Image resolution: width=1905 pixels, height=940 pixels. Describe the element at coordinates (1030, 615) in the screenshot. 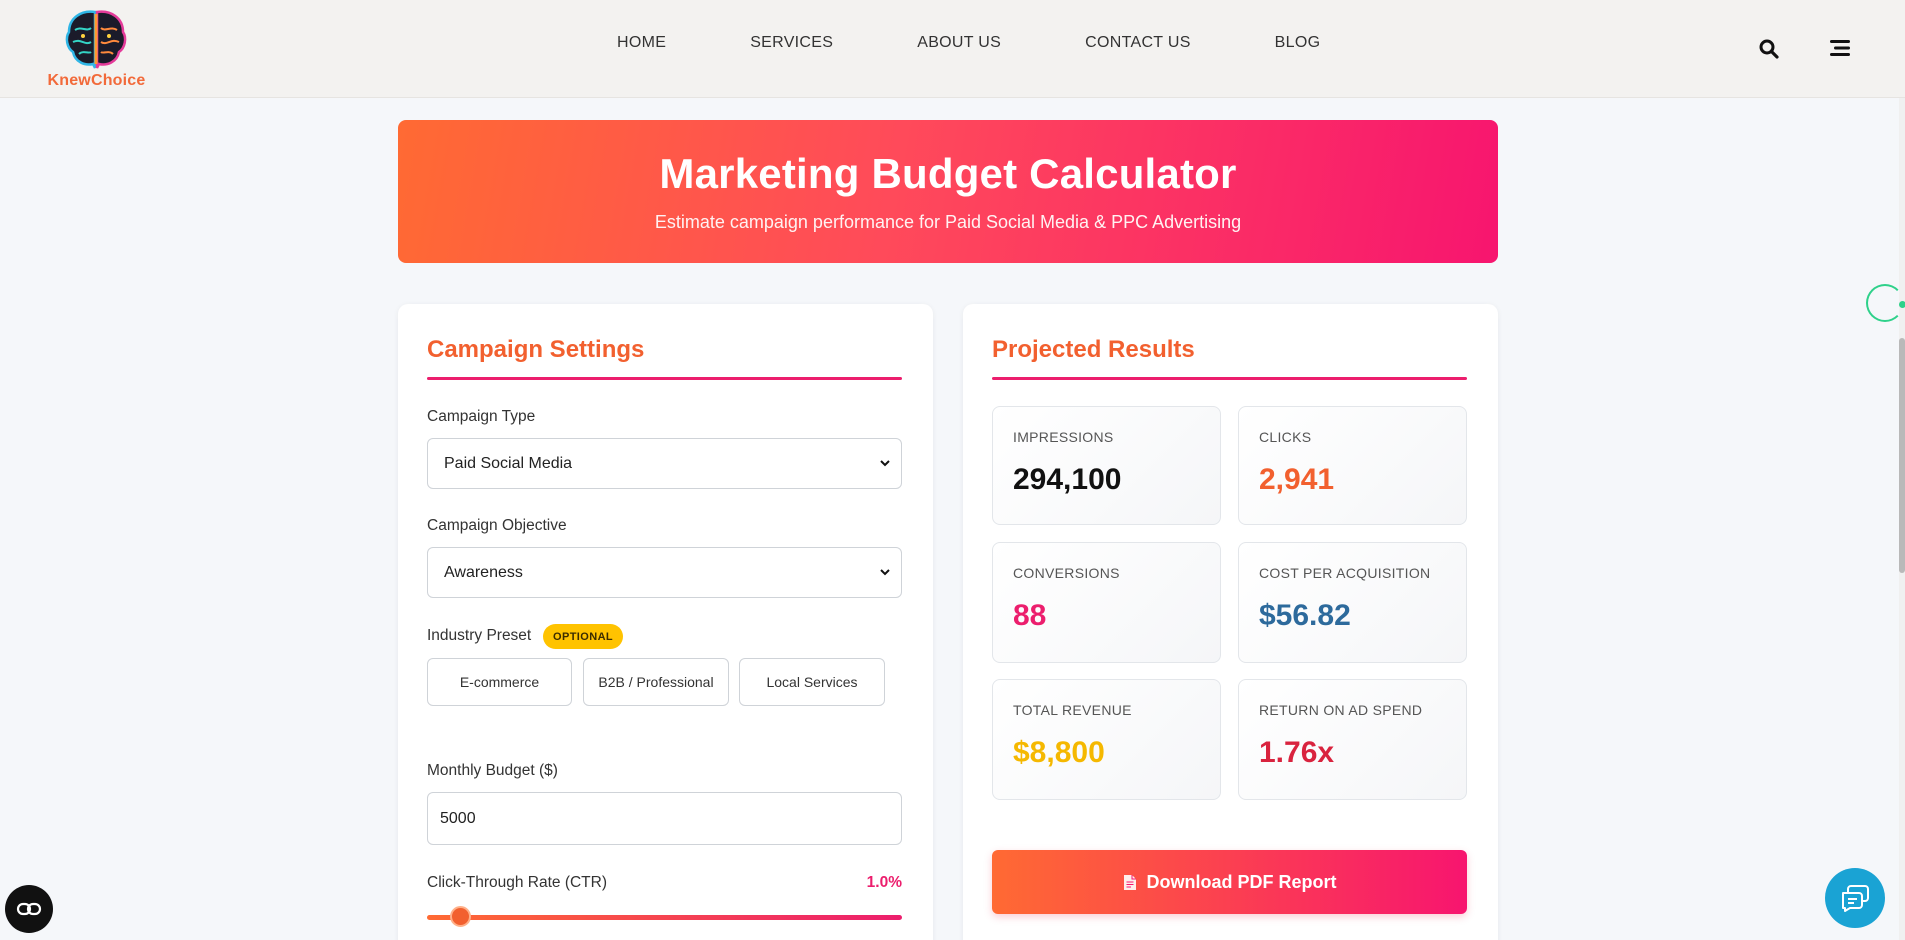

I see `conversions-value: 88` at that location.